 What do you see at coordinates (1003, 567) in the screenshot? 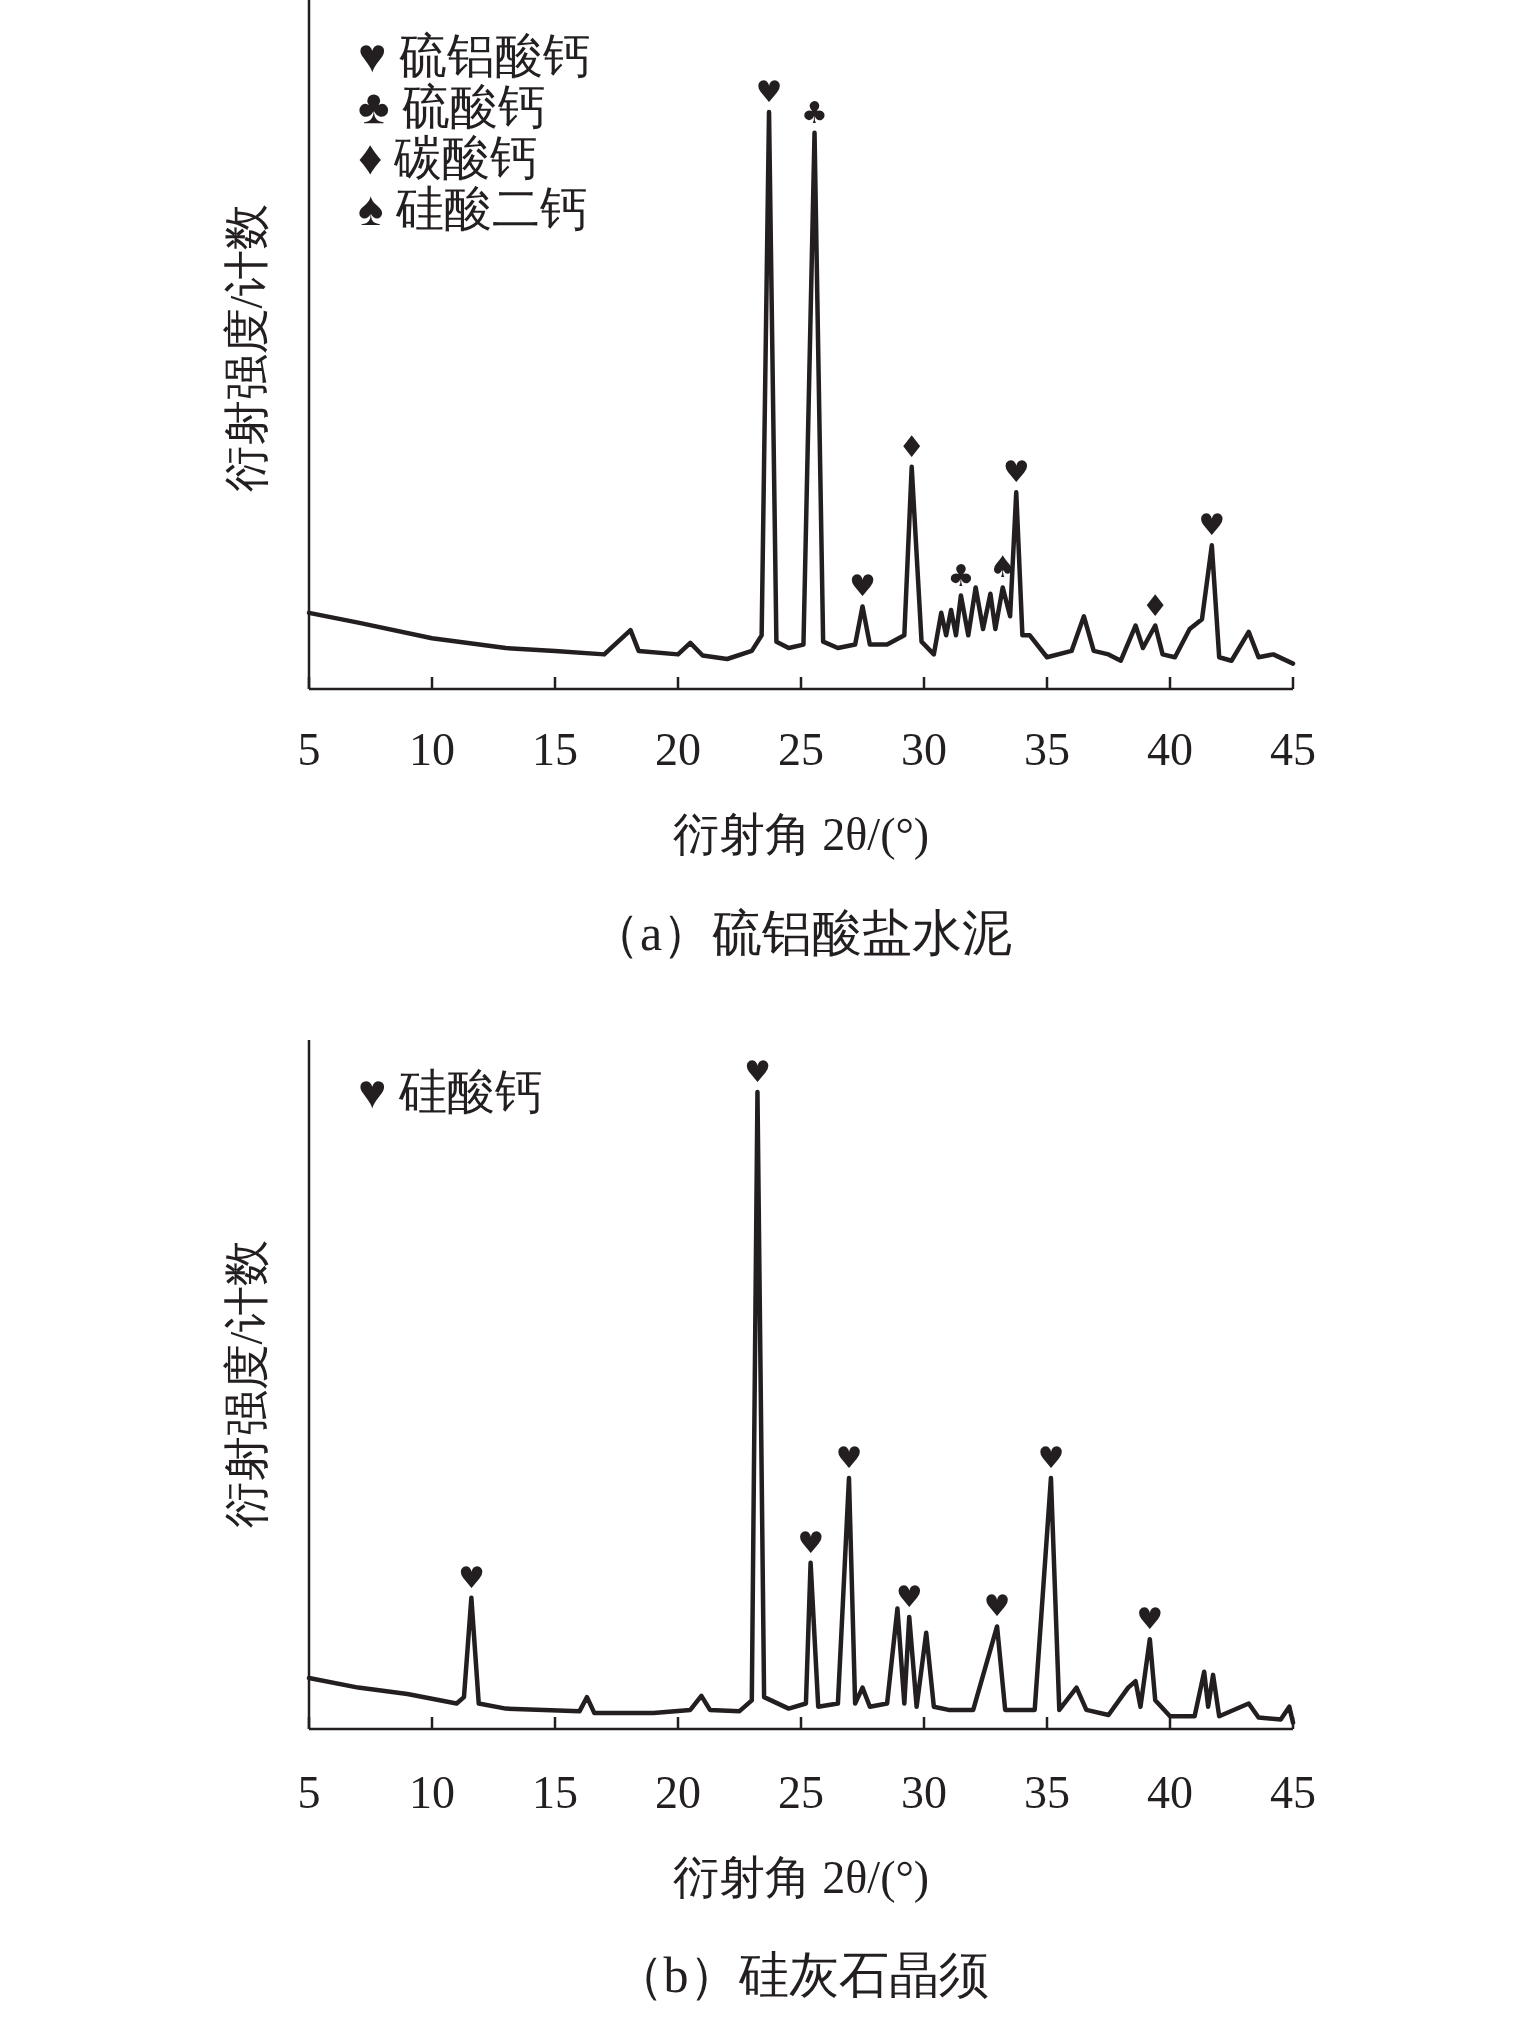
I see `annotation: ♠` at bounding box center [1003, 567].